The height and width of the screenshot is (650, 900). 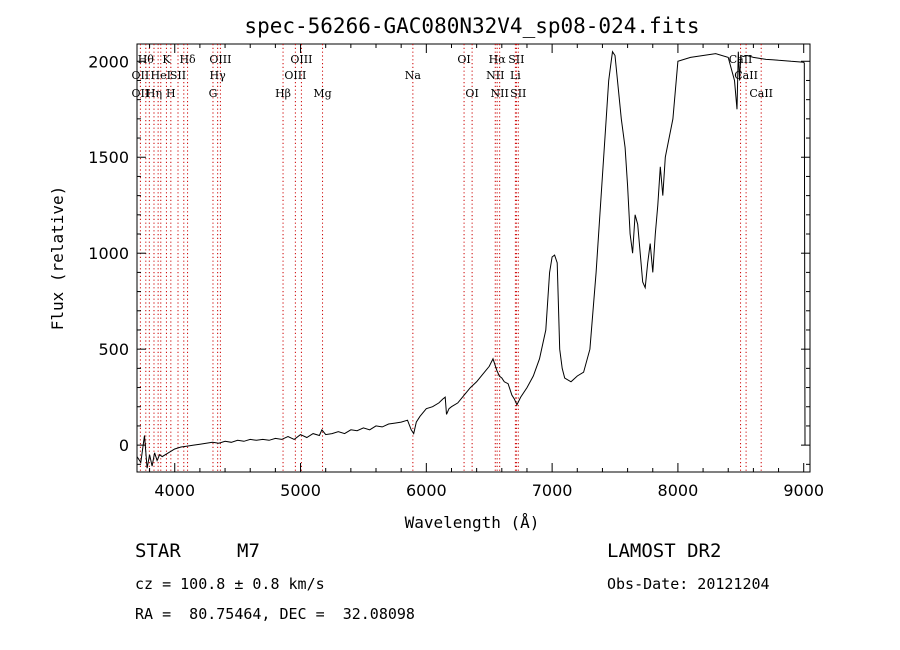 I want to click on y-axis-label: Flux (relative), so click(x=57, y=258).